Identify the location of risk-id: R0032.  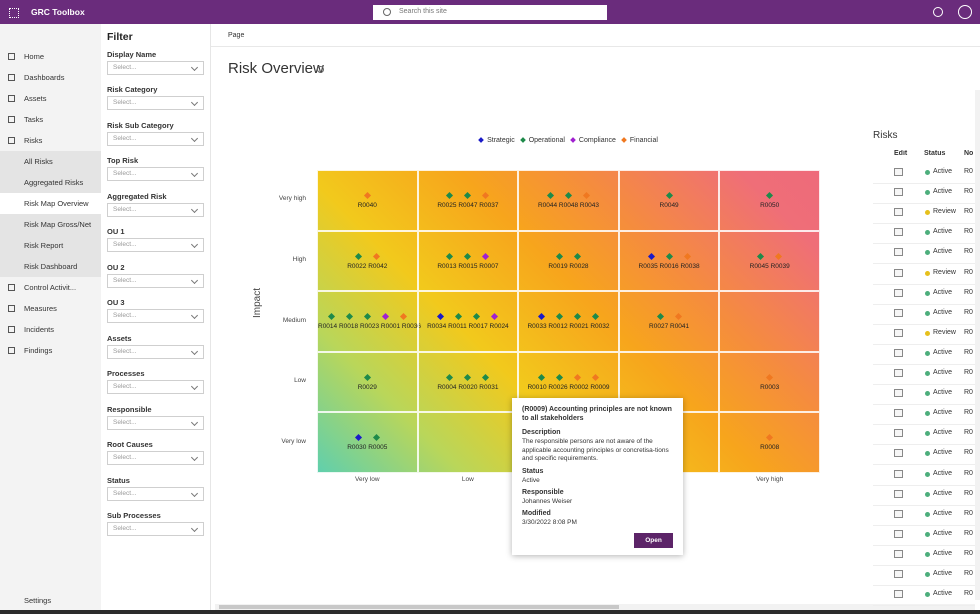
(600, 327).